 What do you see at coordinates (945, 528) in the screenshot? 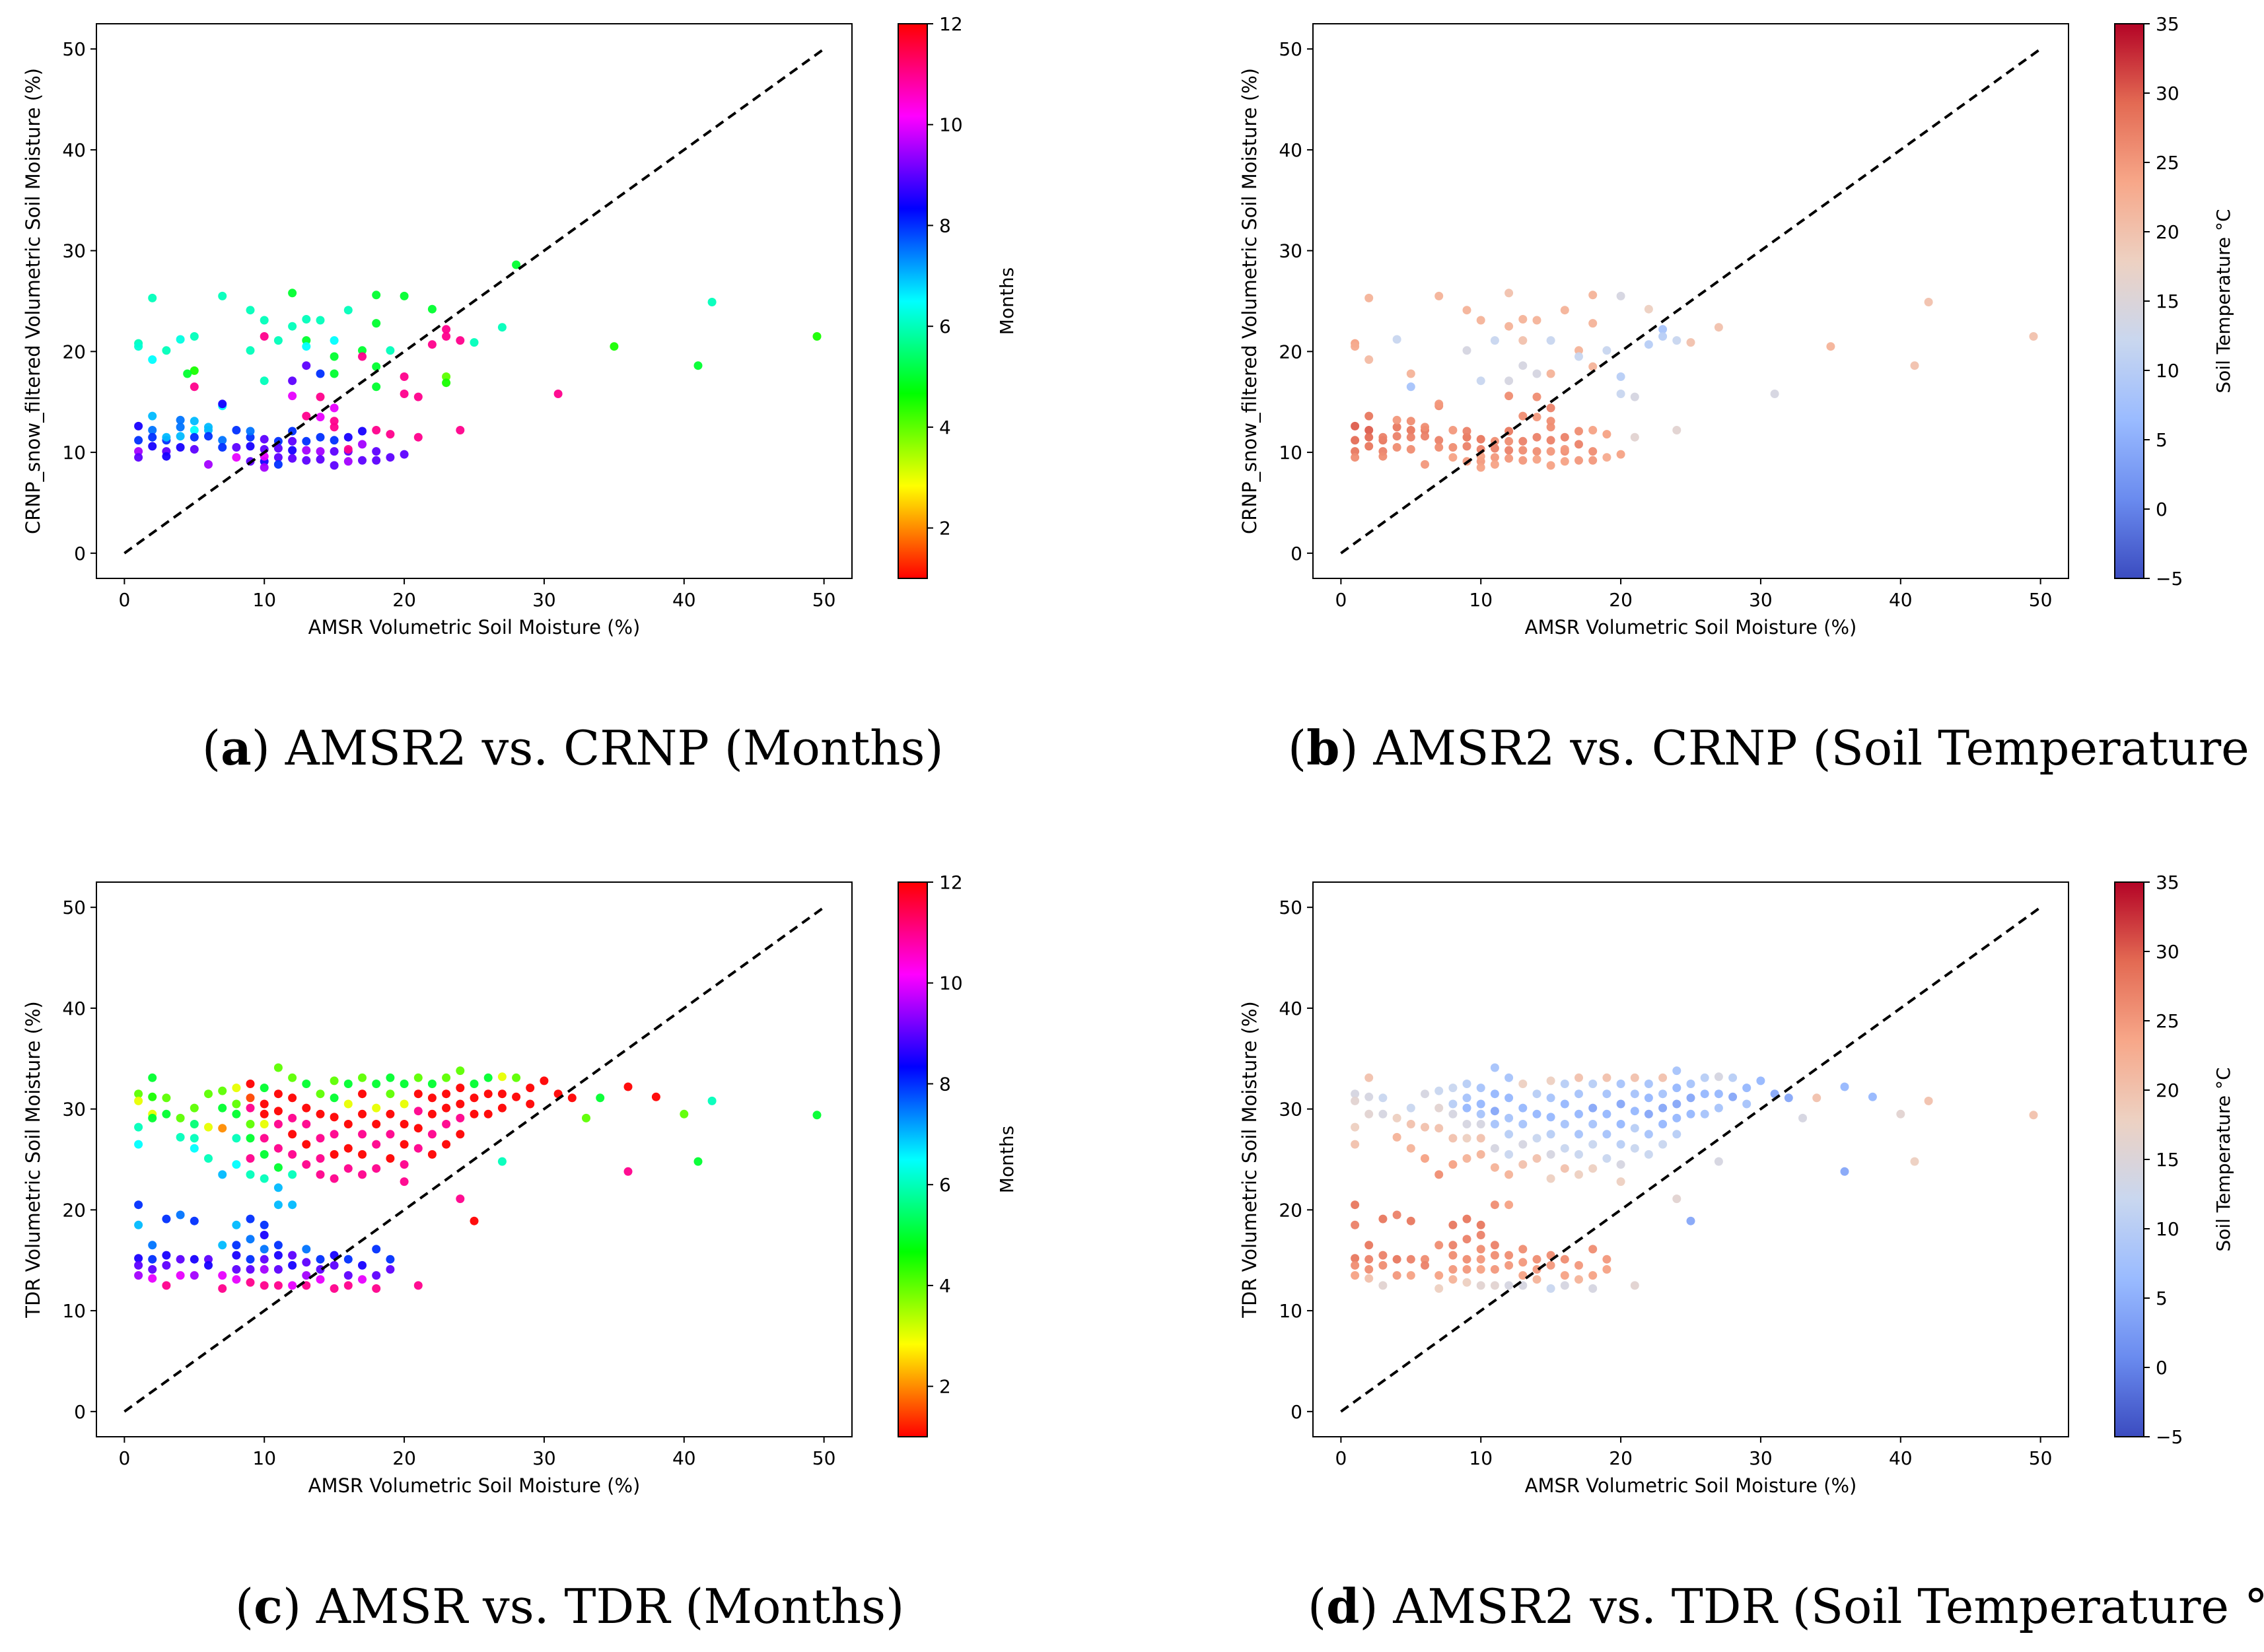
I see `colorbar-tick-label: 2` at bounding box center [945, 528].